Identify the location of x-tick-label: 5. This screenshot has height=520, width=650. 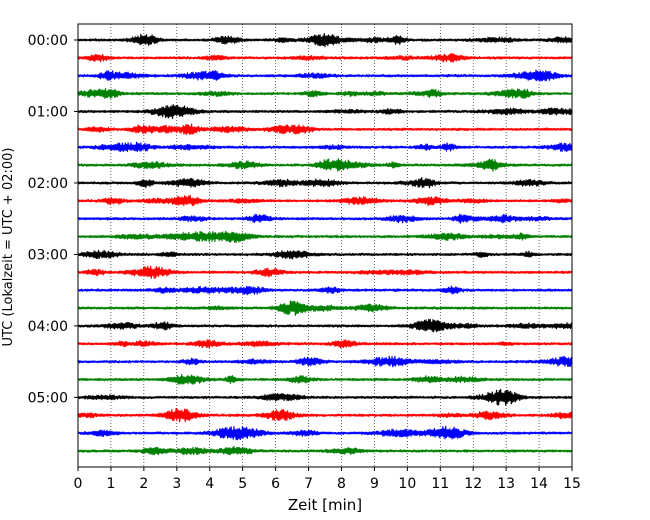
(242, 484).